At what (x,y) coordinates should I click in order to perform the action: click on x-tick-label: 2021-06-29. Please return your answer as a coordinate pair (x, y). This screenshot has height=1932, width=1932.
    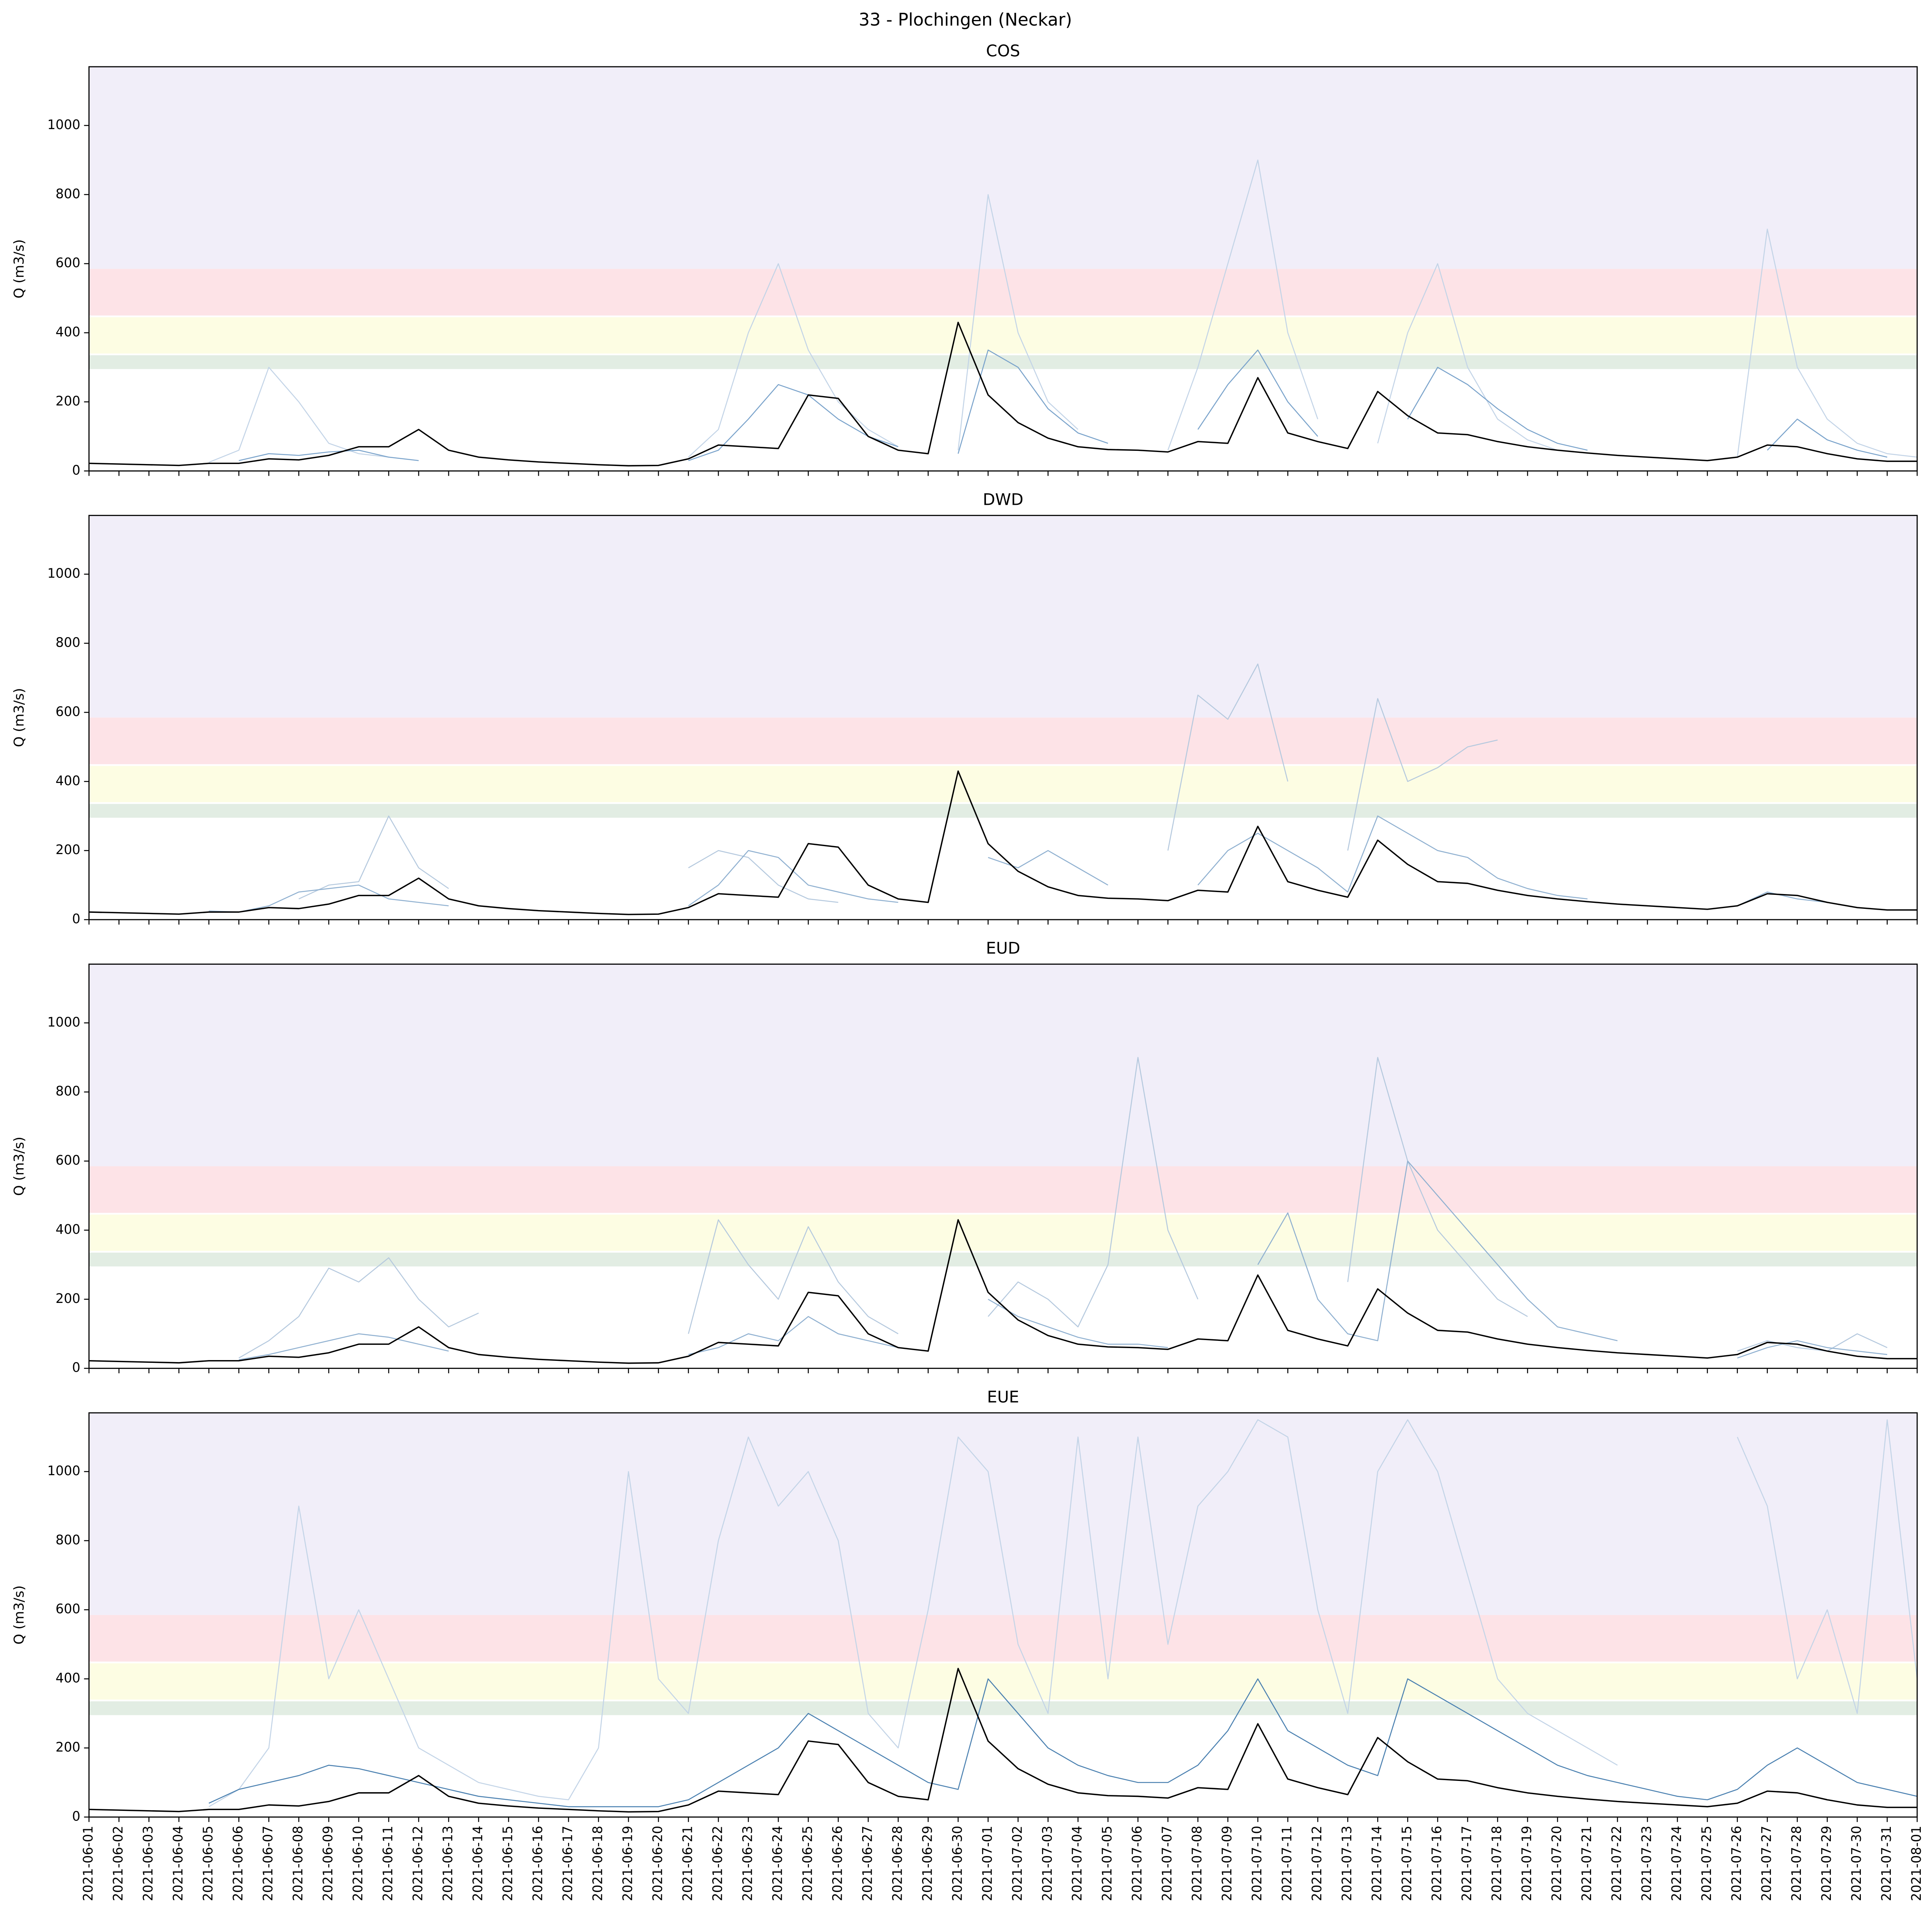
    Looking at the image, I should click on (927, 1863).